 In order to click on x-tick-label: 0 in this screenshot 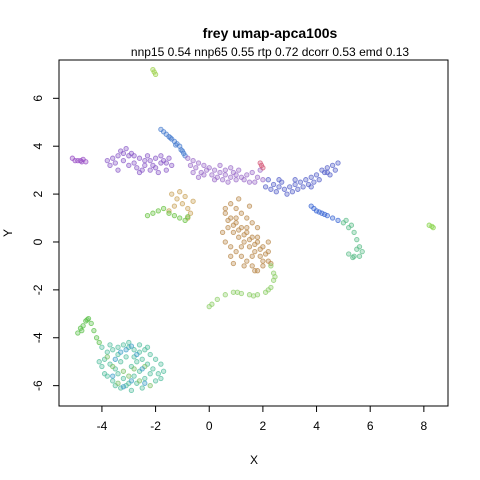, I will do `click(209, 426)`.